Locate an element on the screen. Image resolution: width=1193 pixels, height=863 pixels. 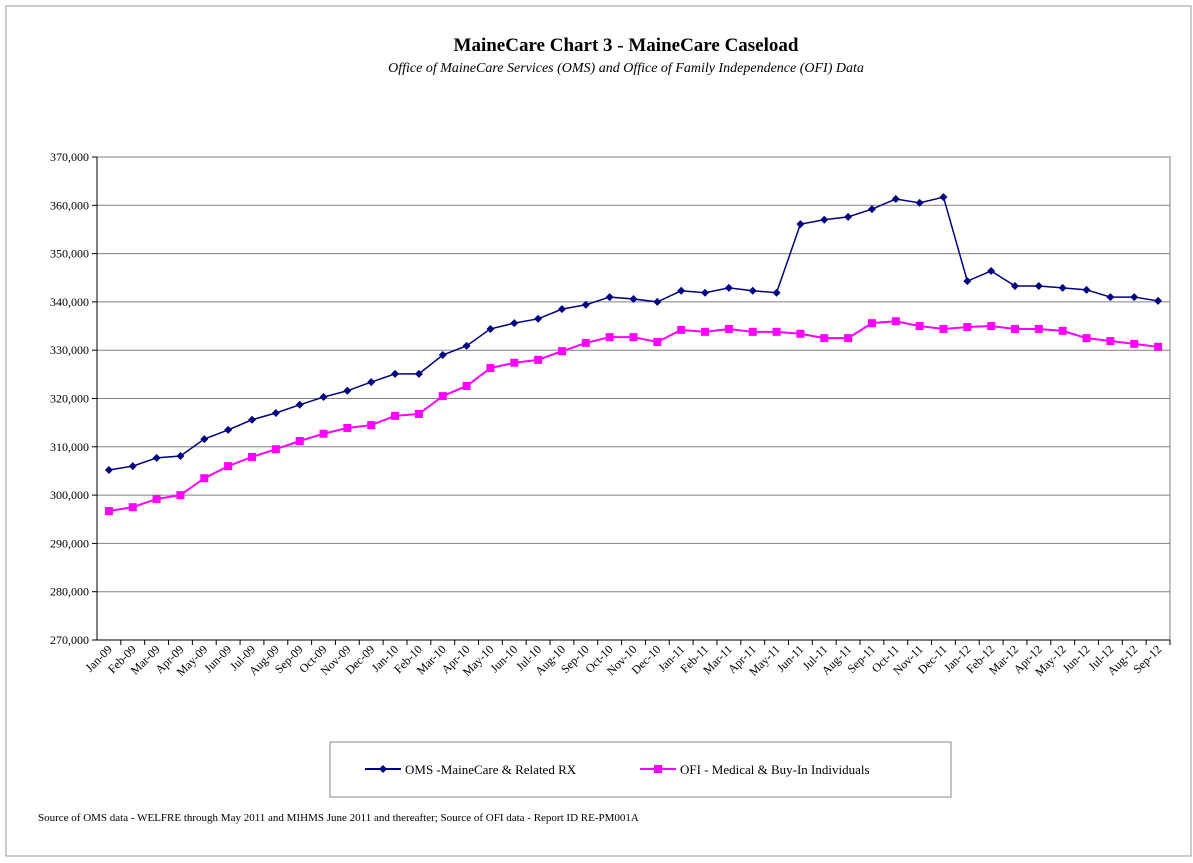
y-tick-label: 310,000 is located at coordinates (69, 447).